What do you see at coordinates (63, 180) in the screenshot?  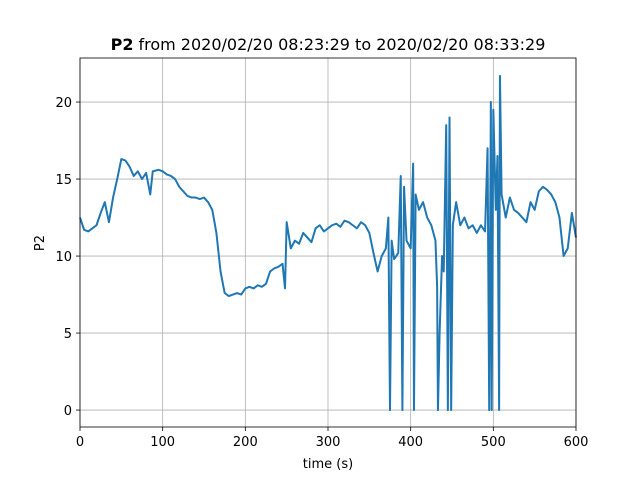 I see `y-tick-label: 15` at bounding box center [63, 180].